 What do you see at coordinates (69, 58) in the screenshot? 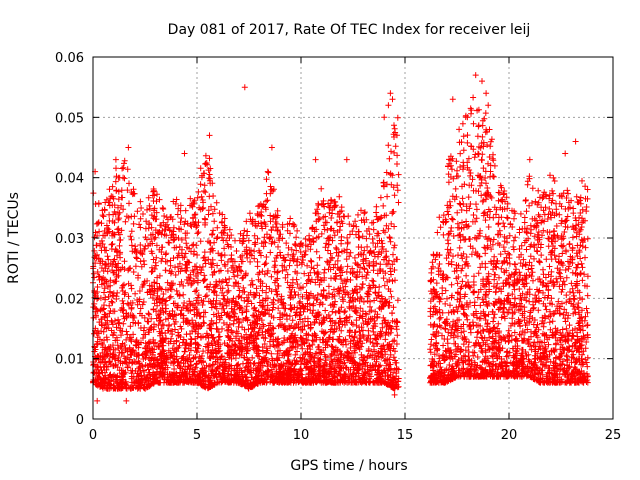
I see `y-tick-label: 0.06` at bounding box center [69, 58].